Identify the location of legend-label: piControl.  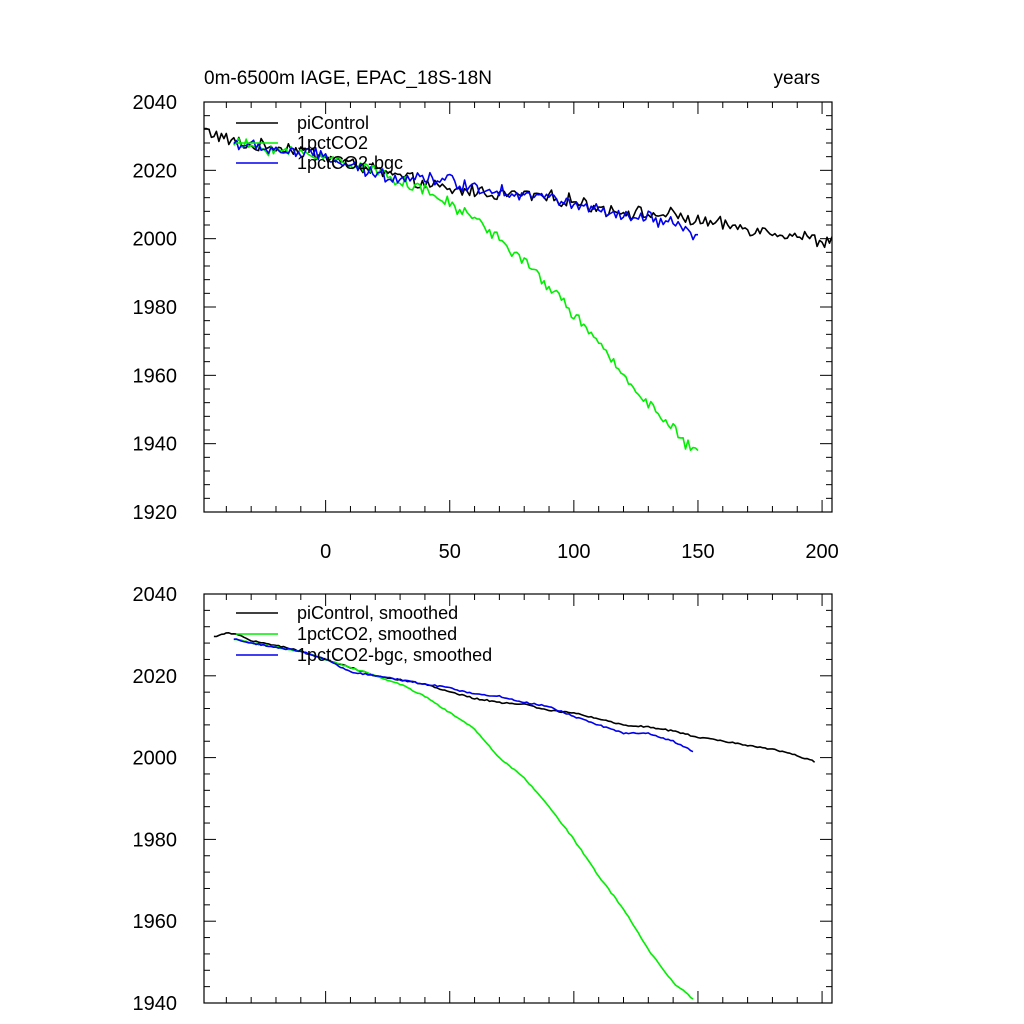
(333, 123).